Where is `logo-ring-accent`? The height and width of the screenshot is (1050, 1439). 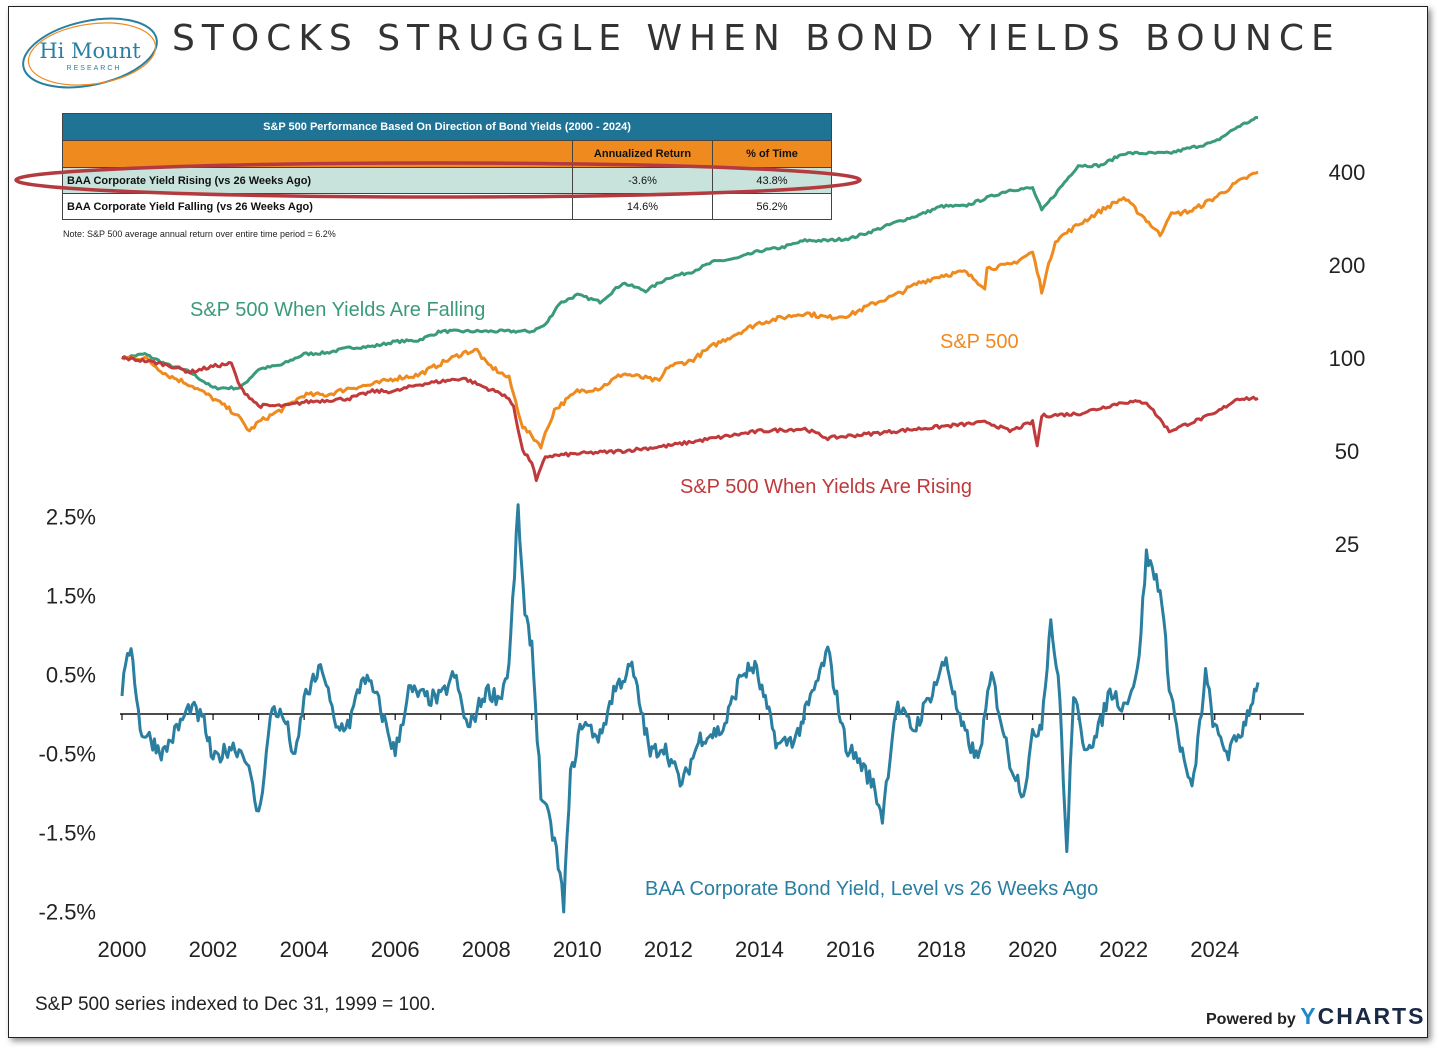 logo-ring-accent is located at coordinates (92, 54).